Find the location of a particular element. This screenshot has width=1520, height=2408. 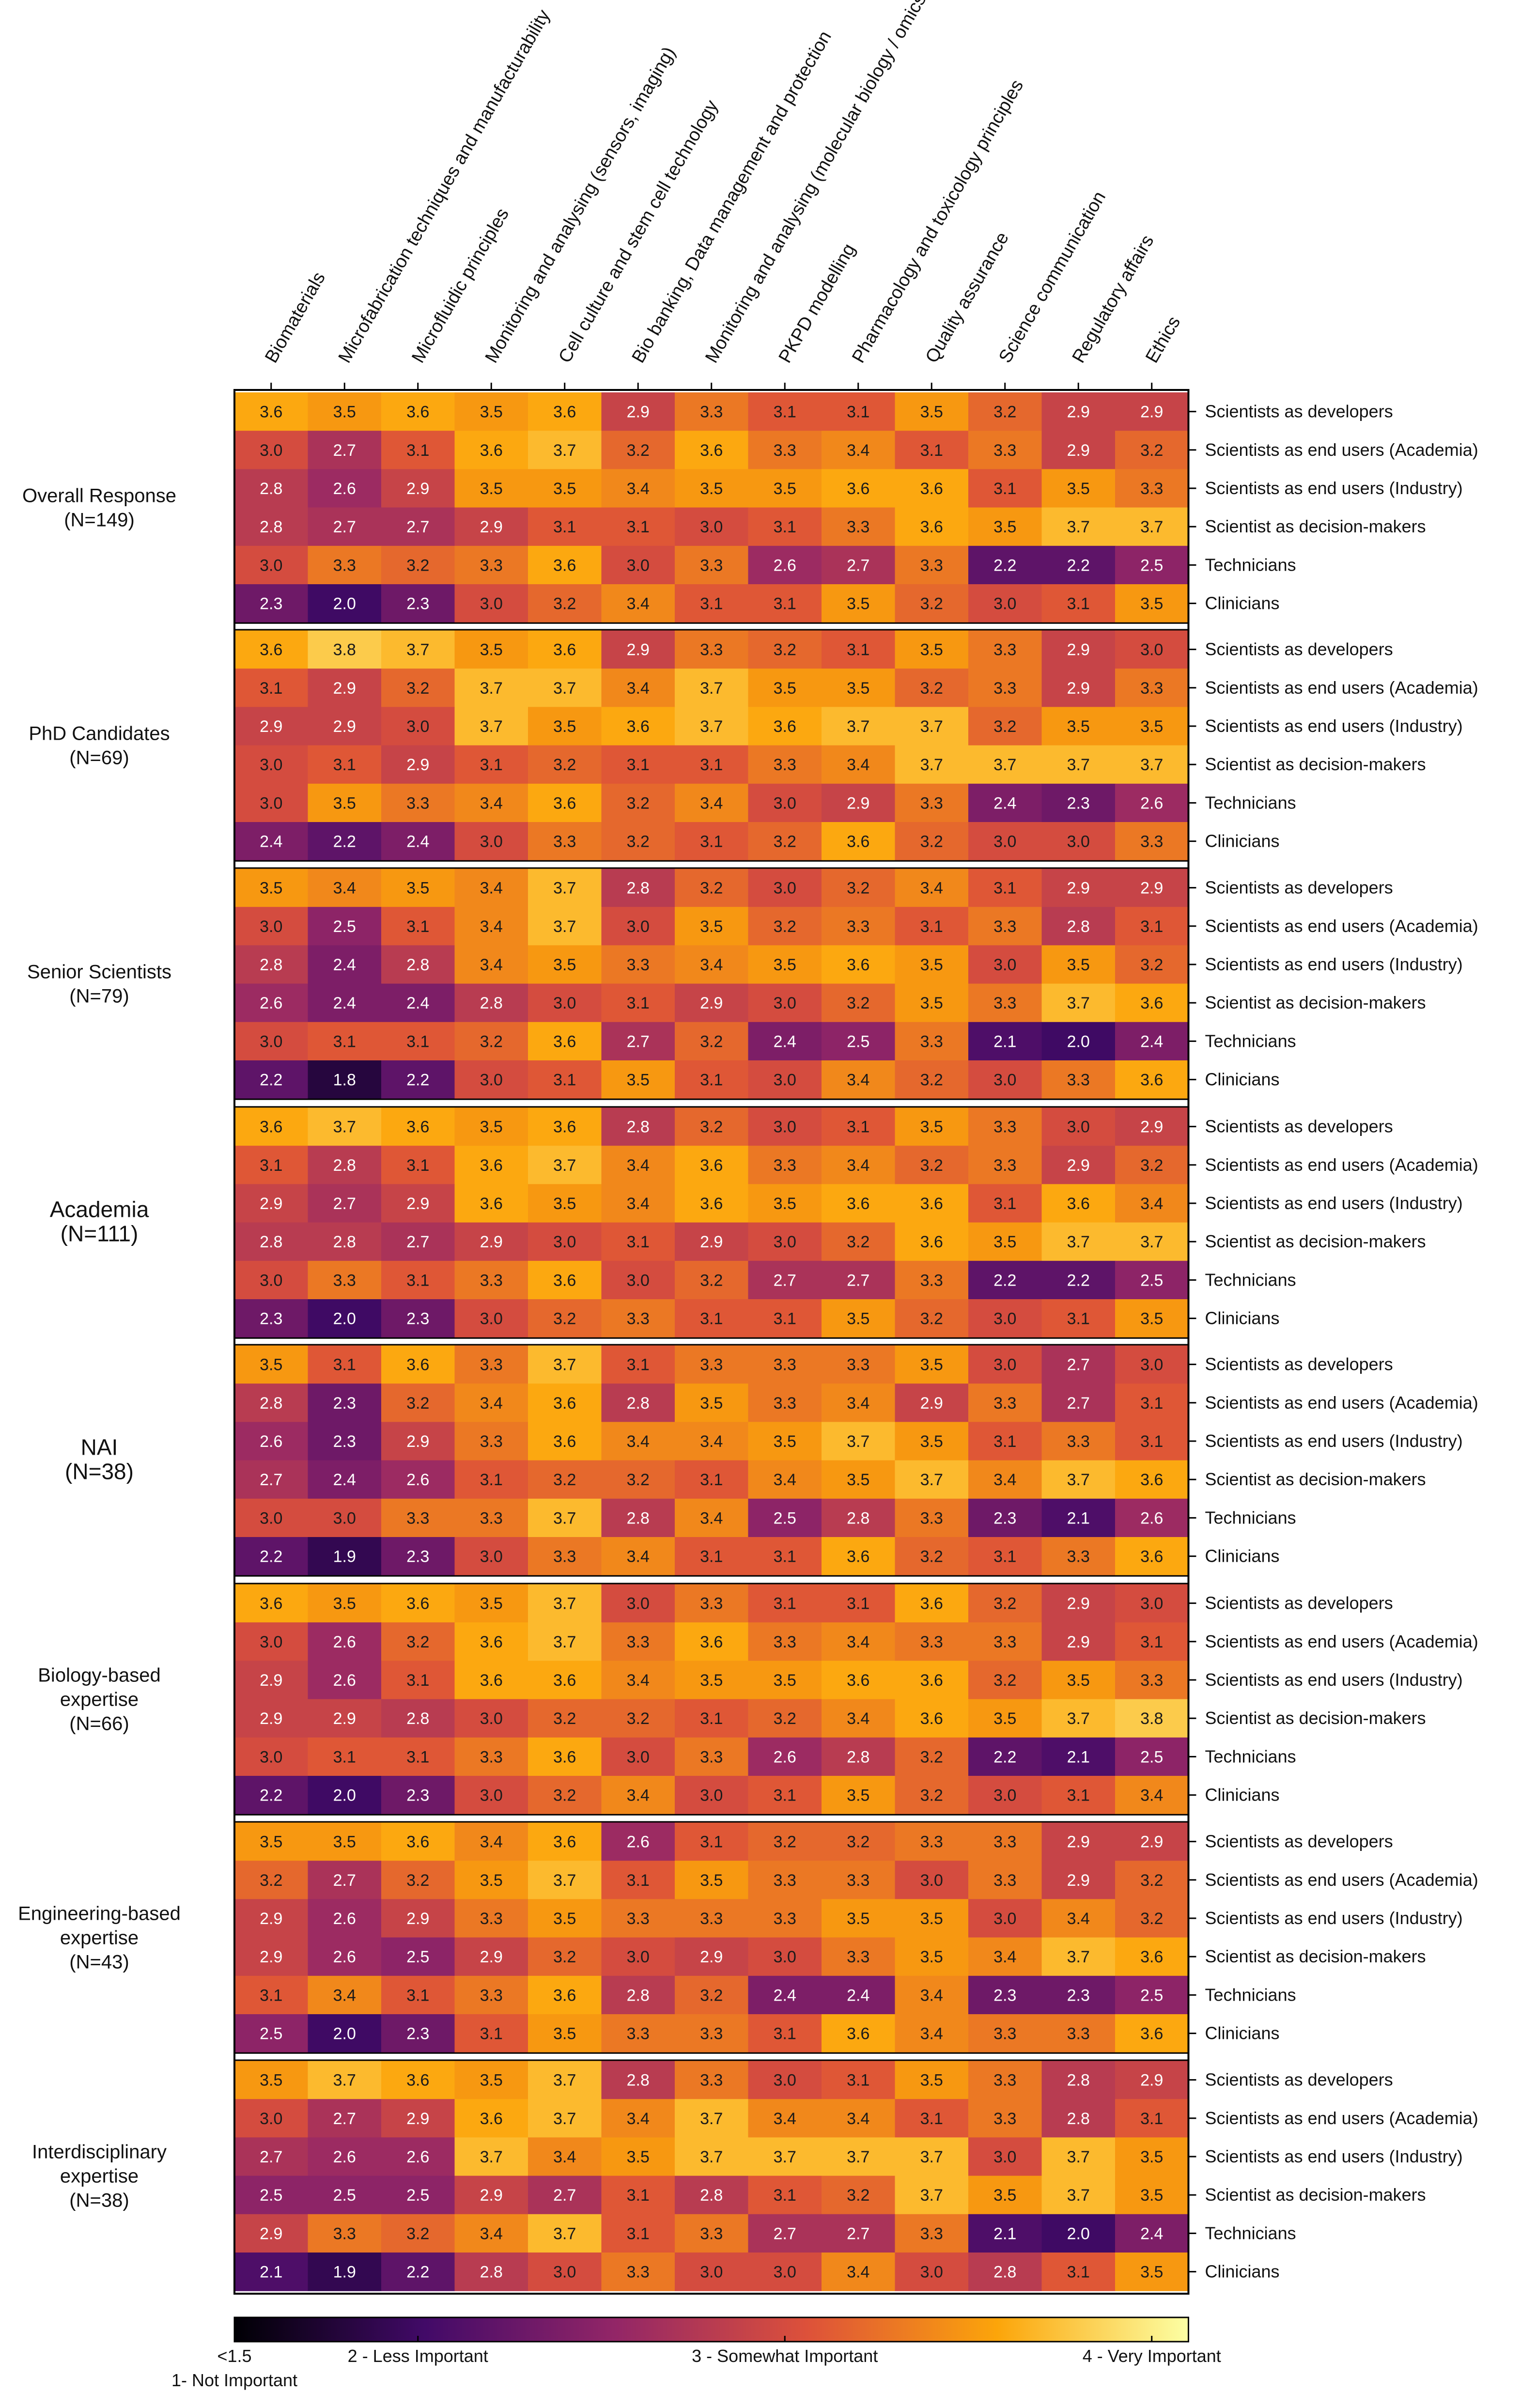

cell-value: 2.3 is located at coordinates (344, 1441).